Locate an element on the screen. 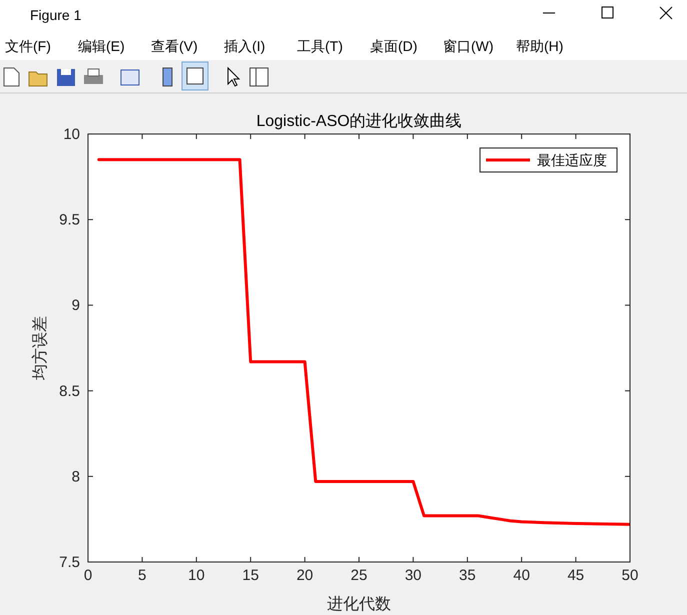  legend-label: 最佳适应度 is located at coordinates (572, 160).